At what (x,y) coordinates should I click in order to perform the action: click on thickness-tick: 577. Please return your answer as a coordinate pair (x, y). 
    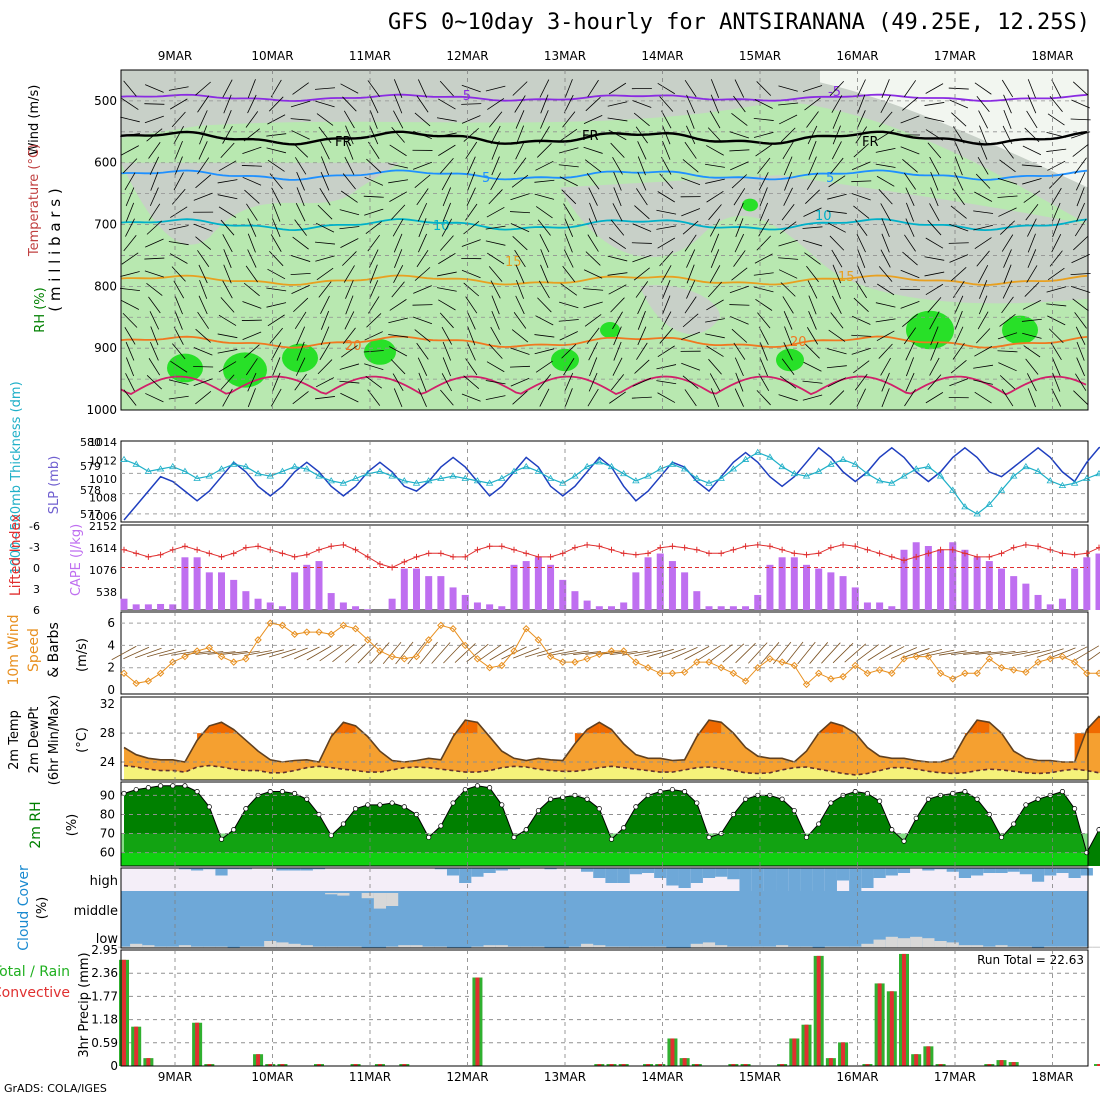
    Looking at the image, I should click on (90, 514).